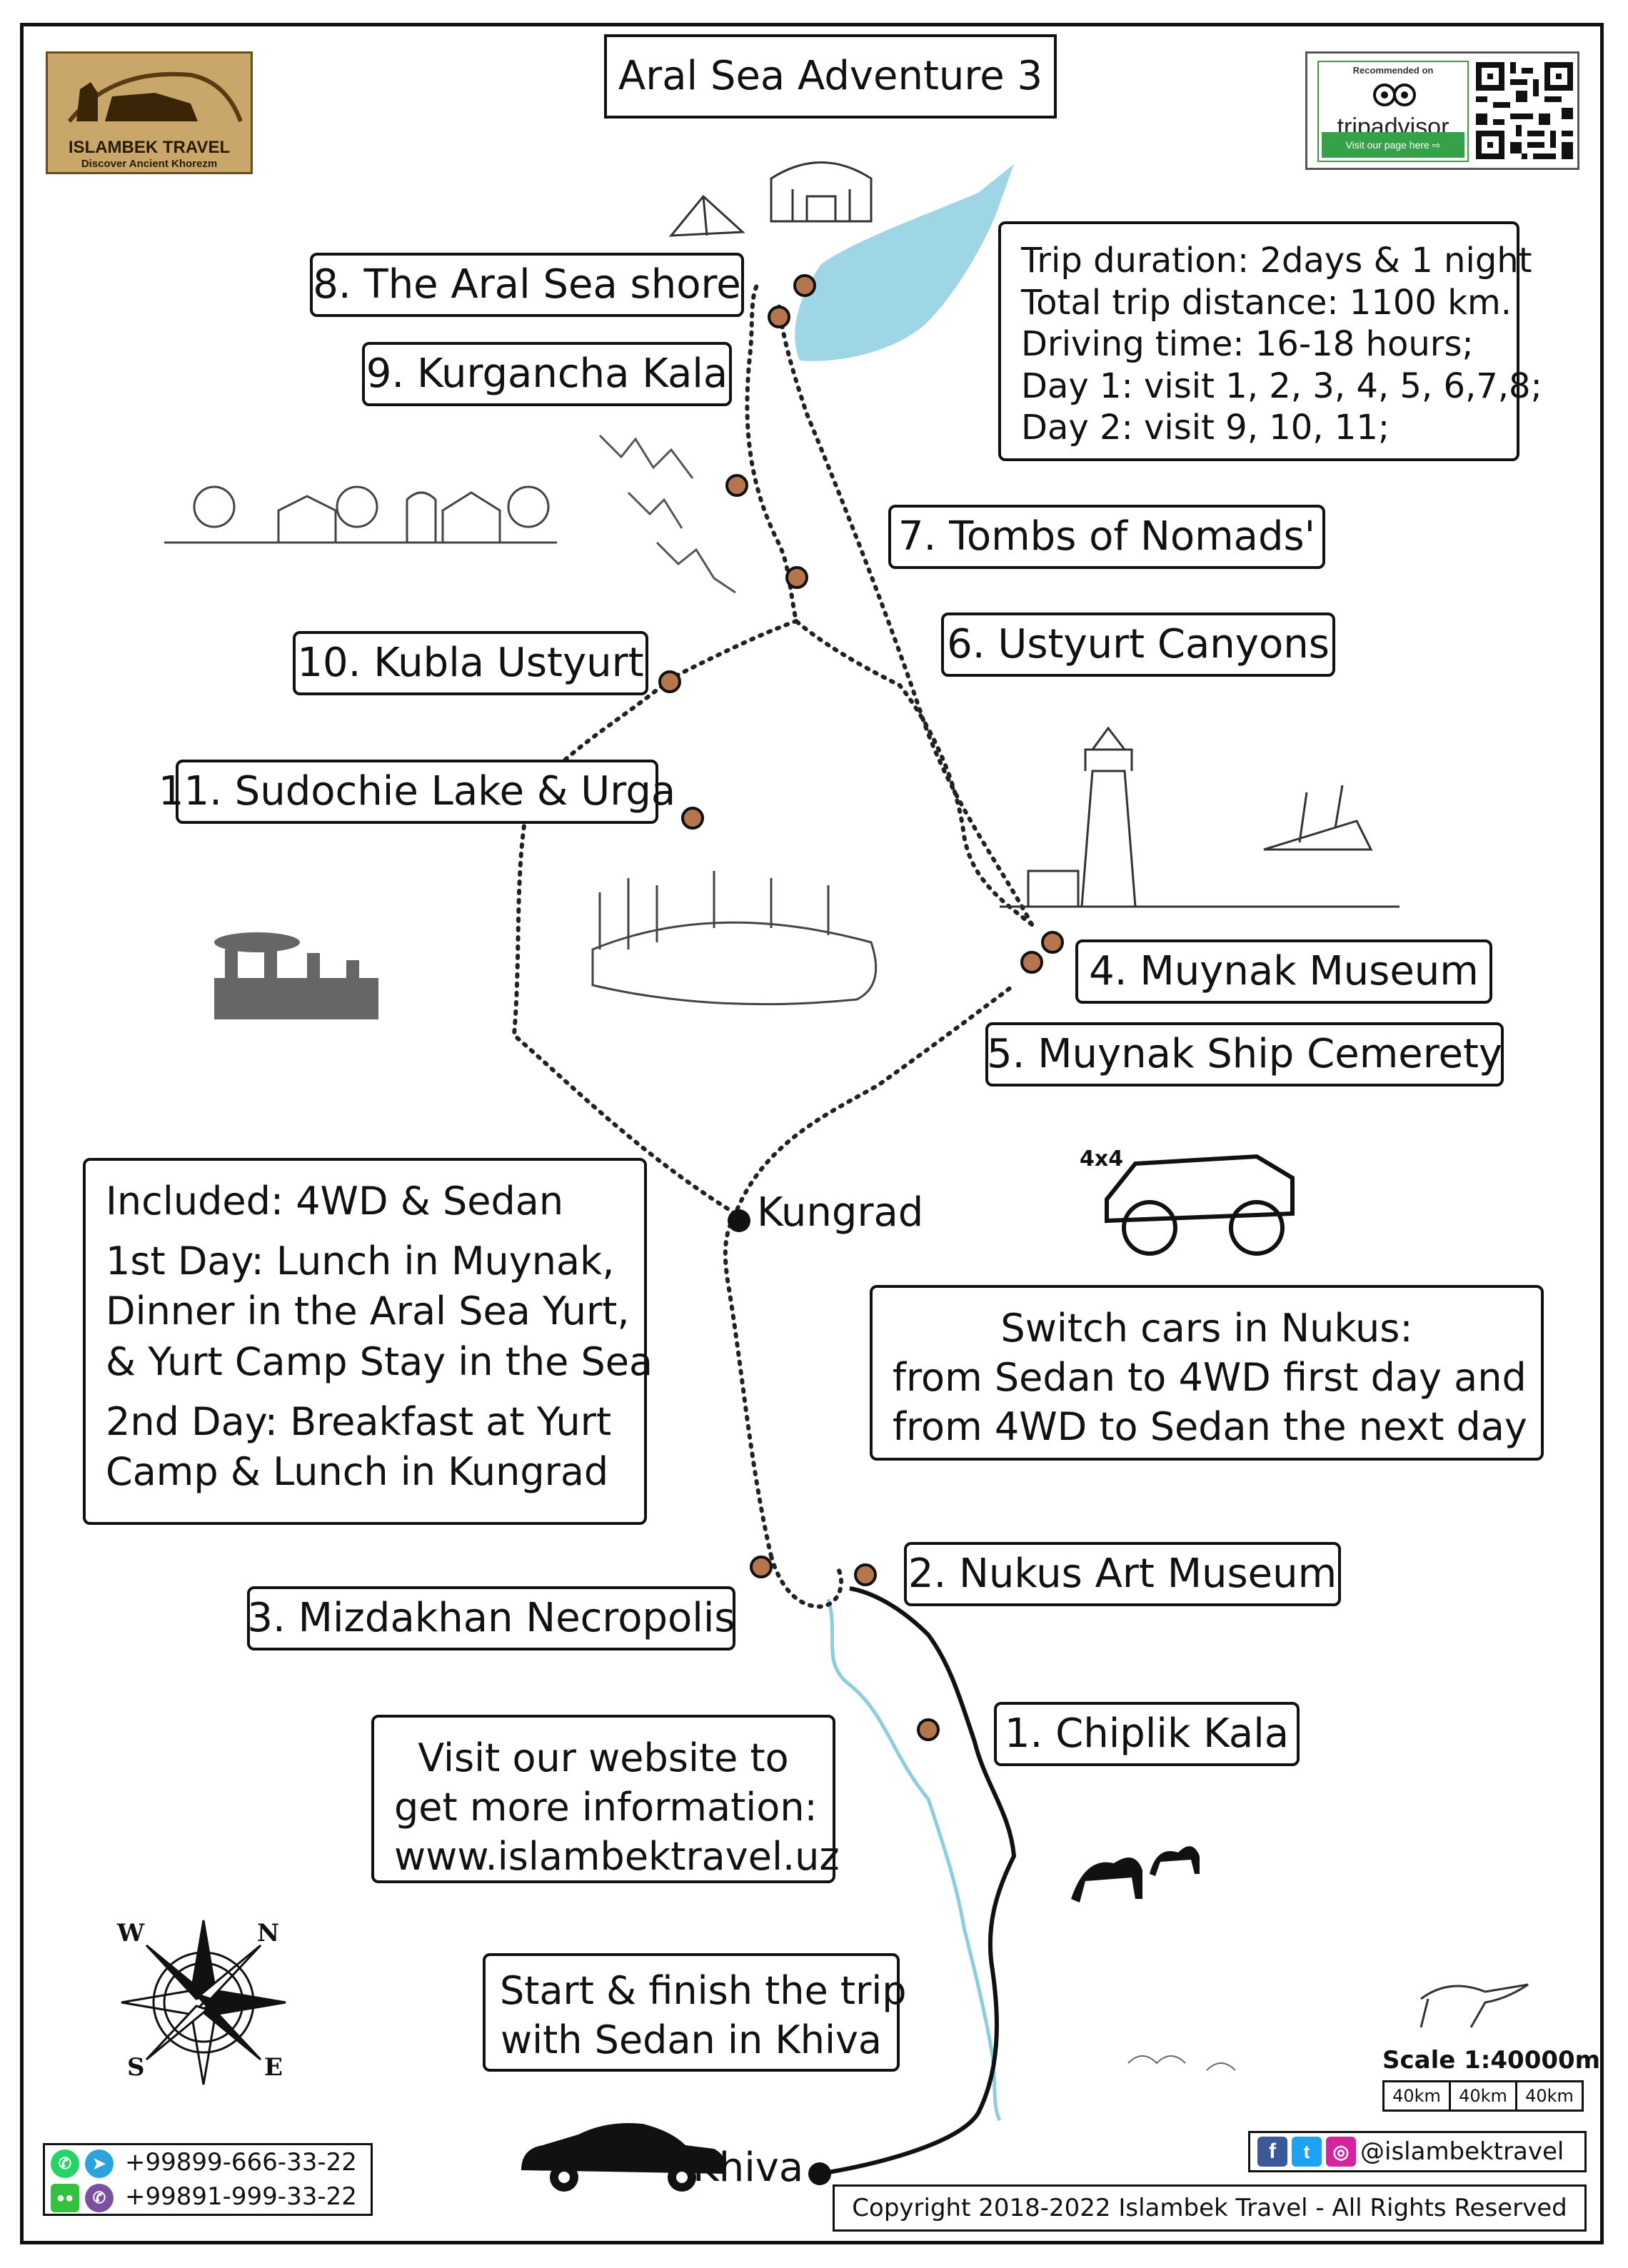  Describe the element at coordinates (1318, 818) in the screenshot. I see `shipwreck-icon` at that location.